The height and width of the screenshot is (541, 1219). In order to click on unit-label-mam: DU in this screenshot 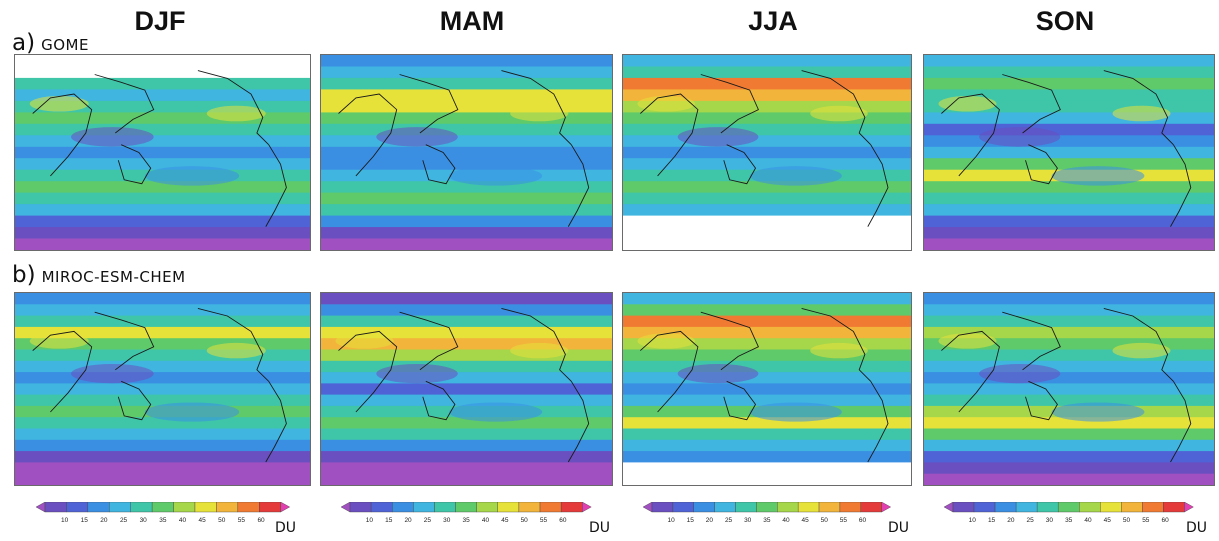, I will do `click(600, 528)`.